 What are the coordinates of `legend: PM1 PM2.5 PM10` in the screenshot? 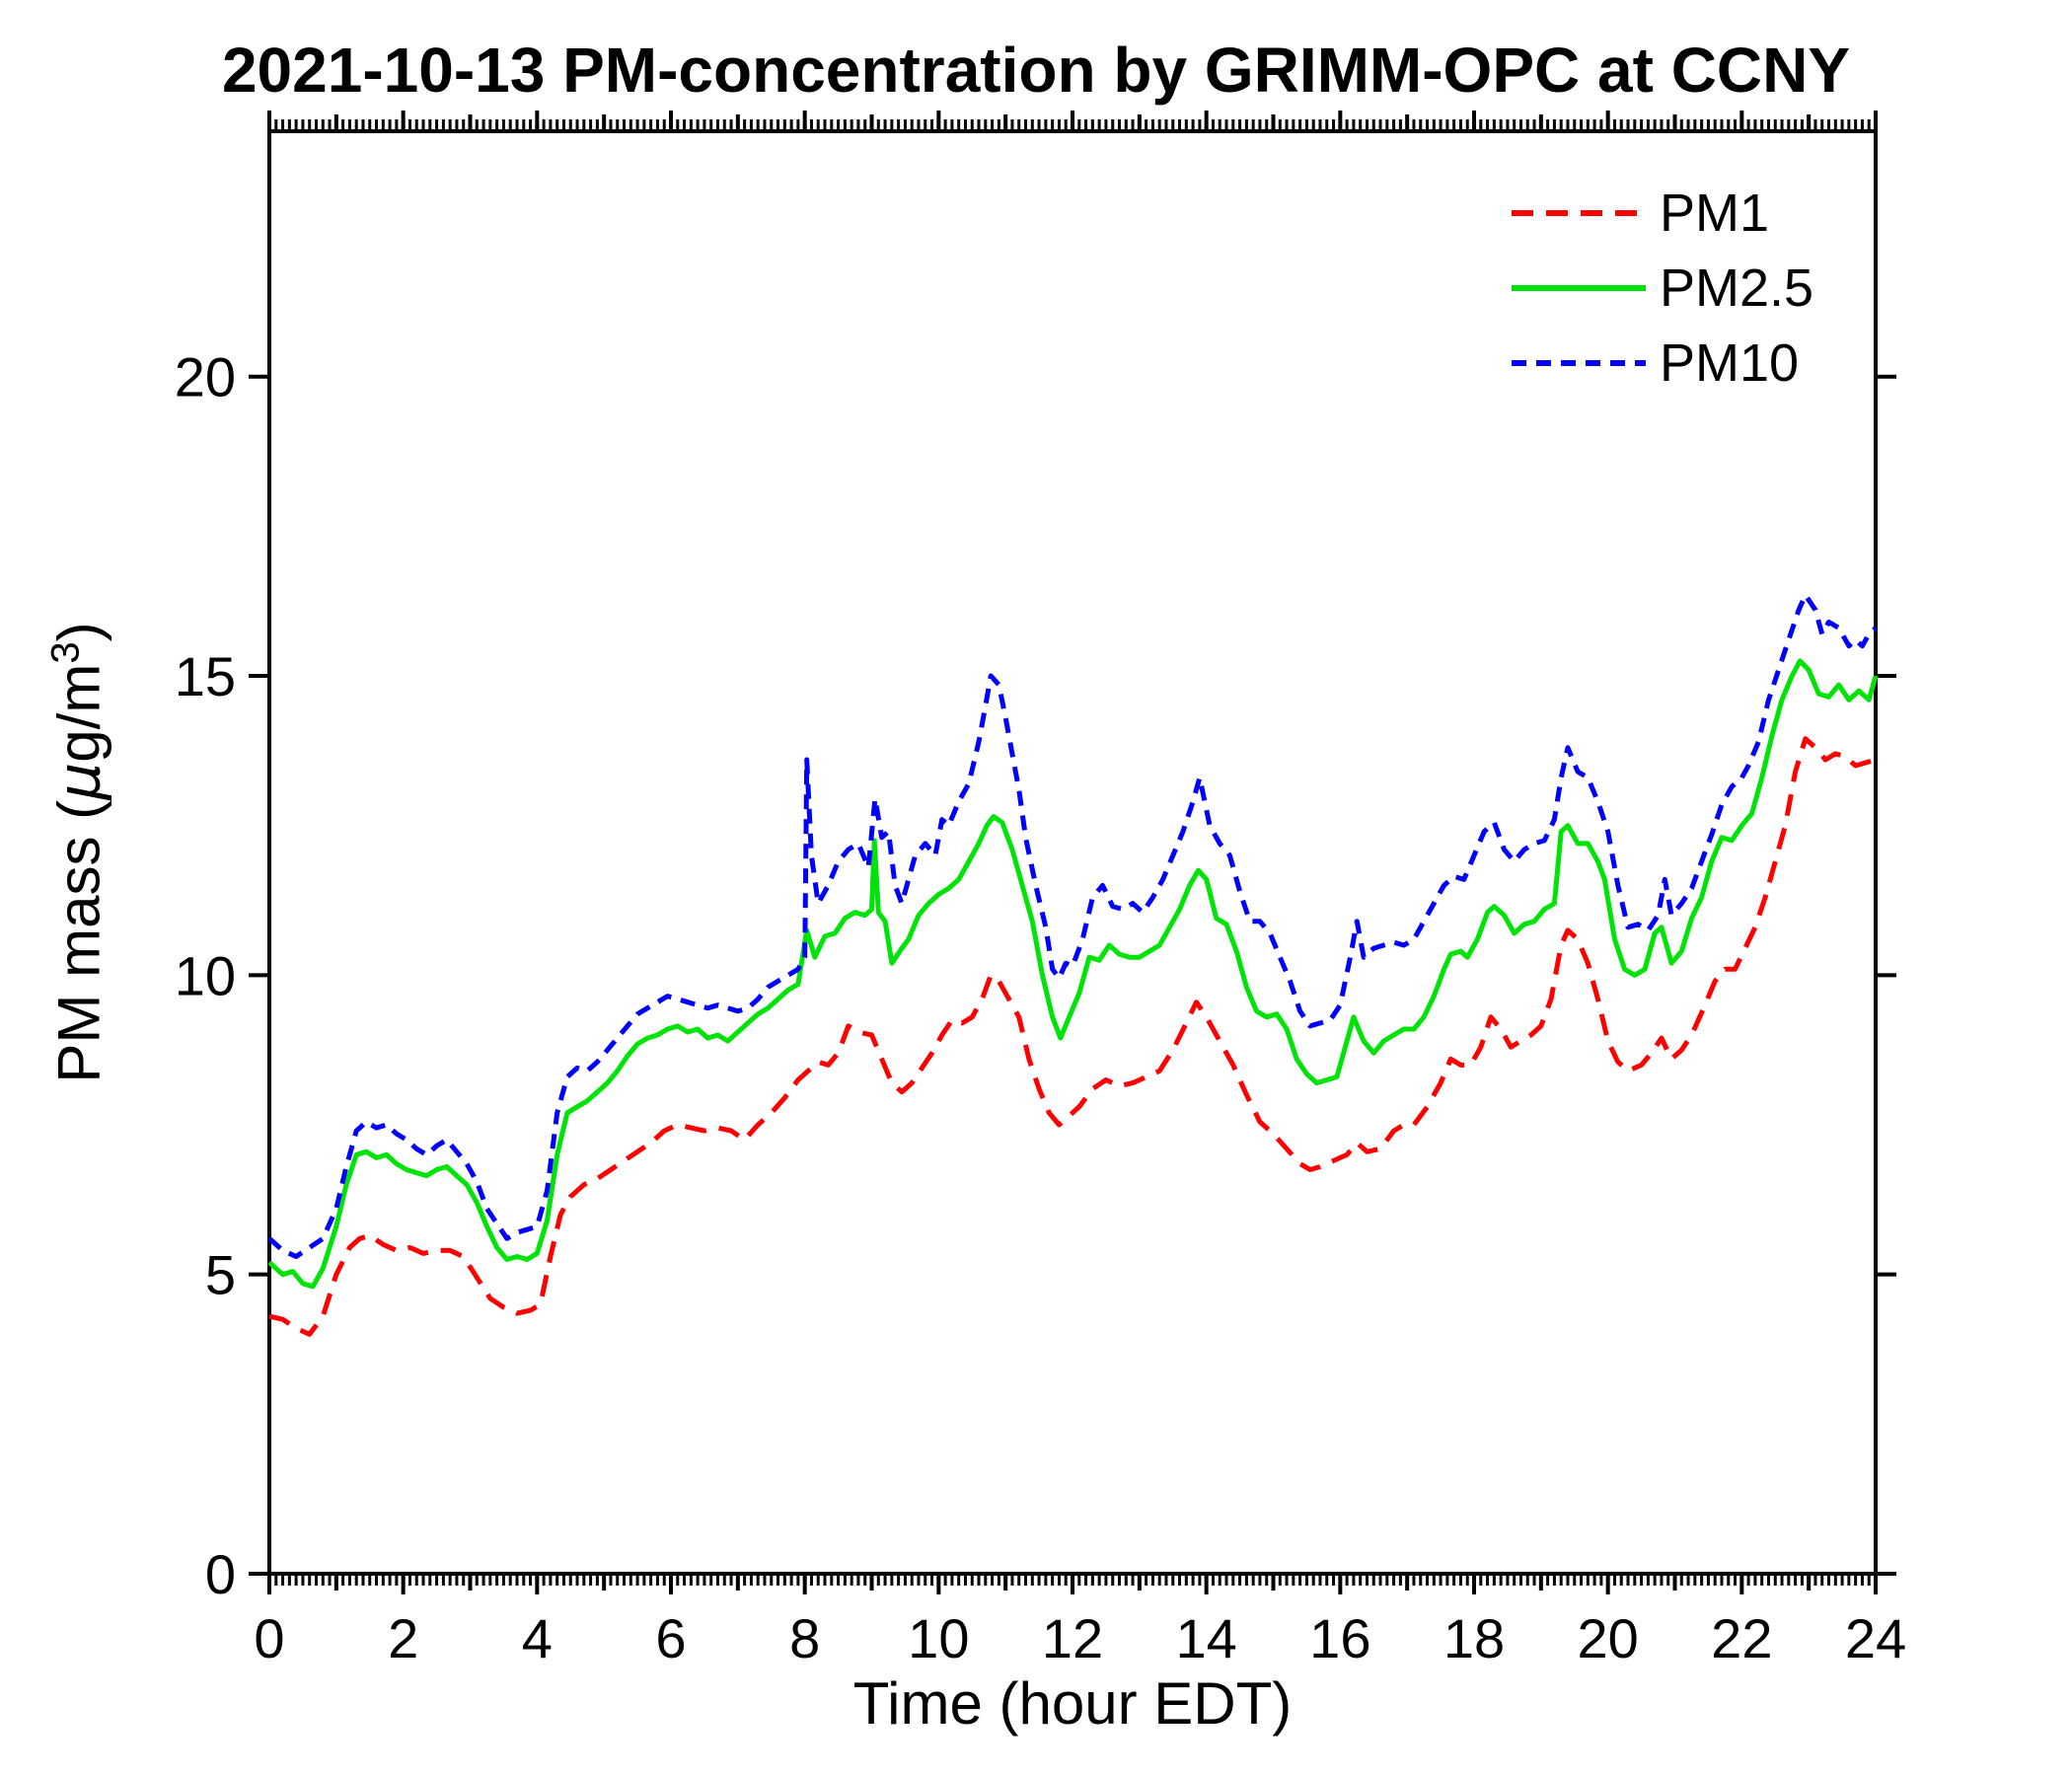 It's located at (1662, 288).